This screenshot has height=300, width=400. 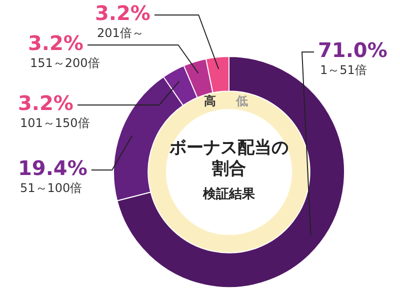 I want to click on text: 高, so click(x=210, y=101).